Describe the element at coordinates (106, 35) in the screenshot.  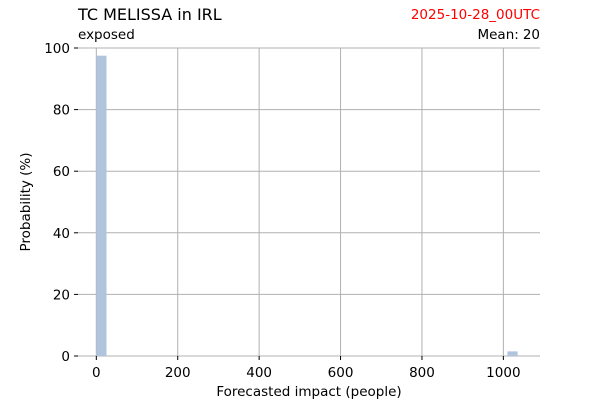
I see `chart-subtitle: exposed` at that location.